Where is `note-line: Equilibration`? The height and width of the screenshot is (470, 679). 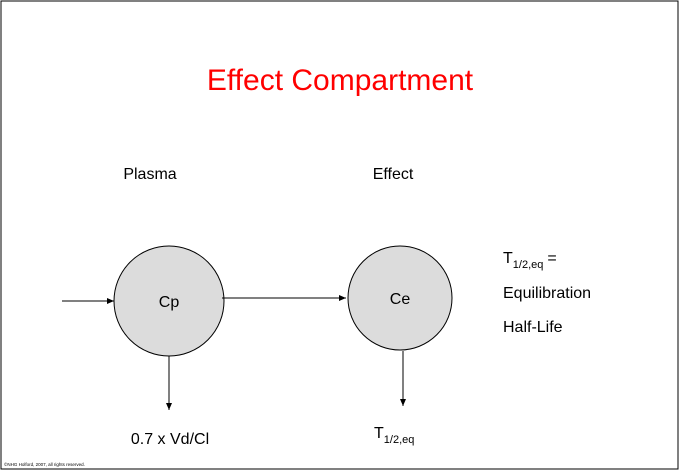 note-line: Equilibration is located at coordinates (547, 293).